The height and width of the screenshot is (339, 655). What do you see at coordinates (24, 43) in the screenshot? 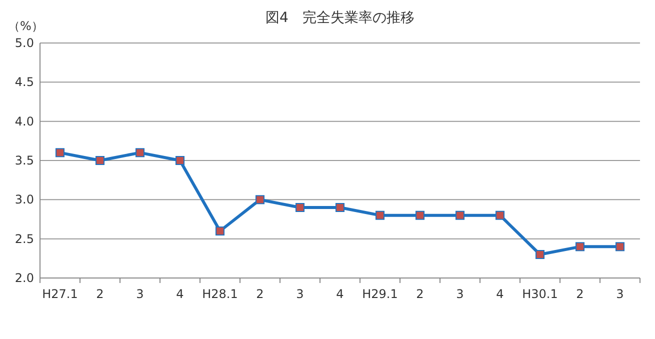
I see `ytick: 5.0` at bounding box center [24, 43].